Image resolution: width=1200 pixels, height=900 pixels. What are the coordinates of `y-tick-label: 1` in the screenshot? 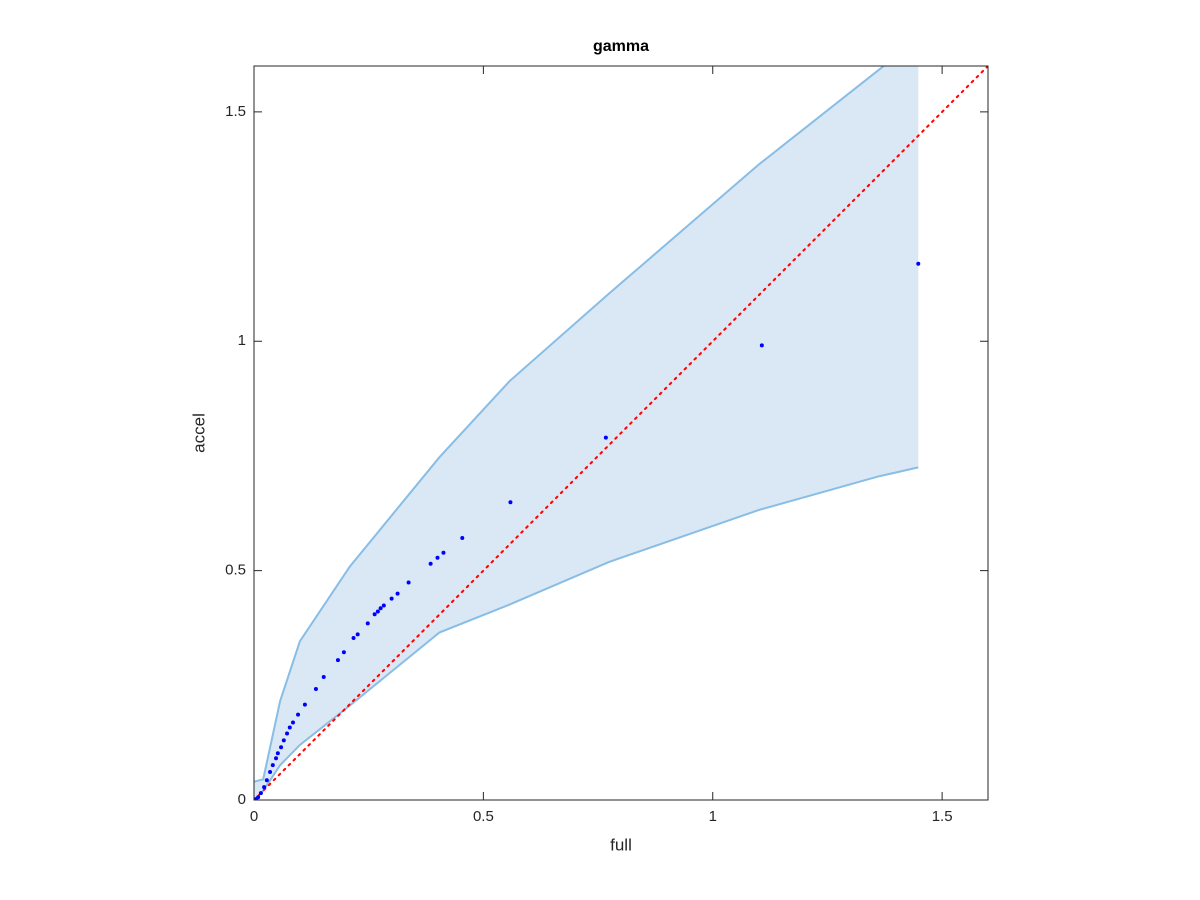 It's located at (242, 340).